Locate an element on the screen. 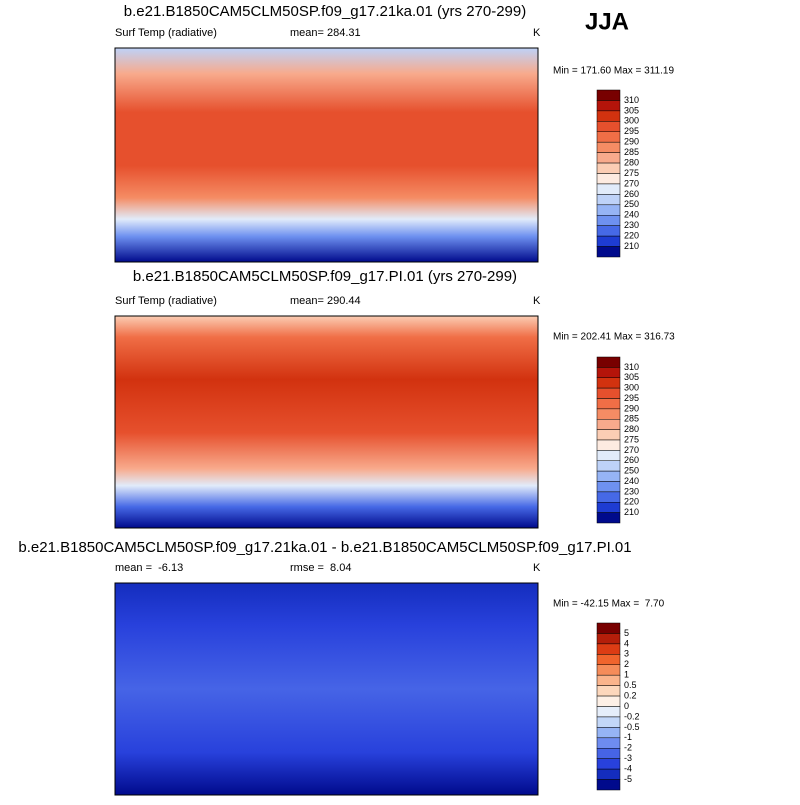 This screenshot has height=805, width=800. colorbar-label: 270 is located at coordinates (631, 450).